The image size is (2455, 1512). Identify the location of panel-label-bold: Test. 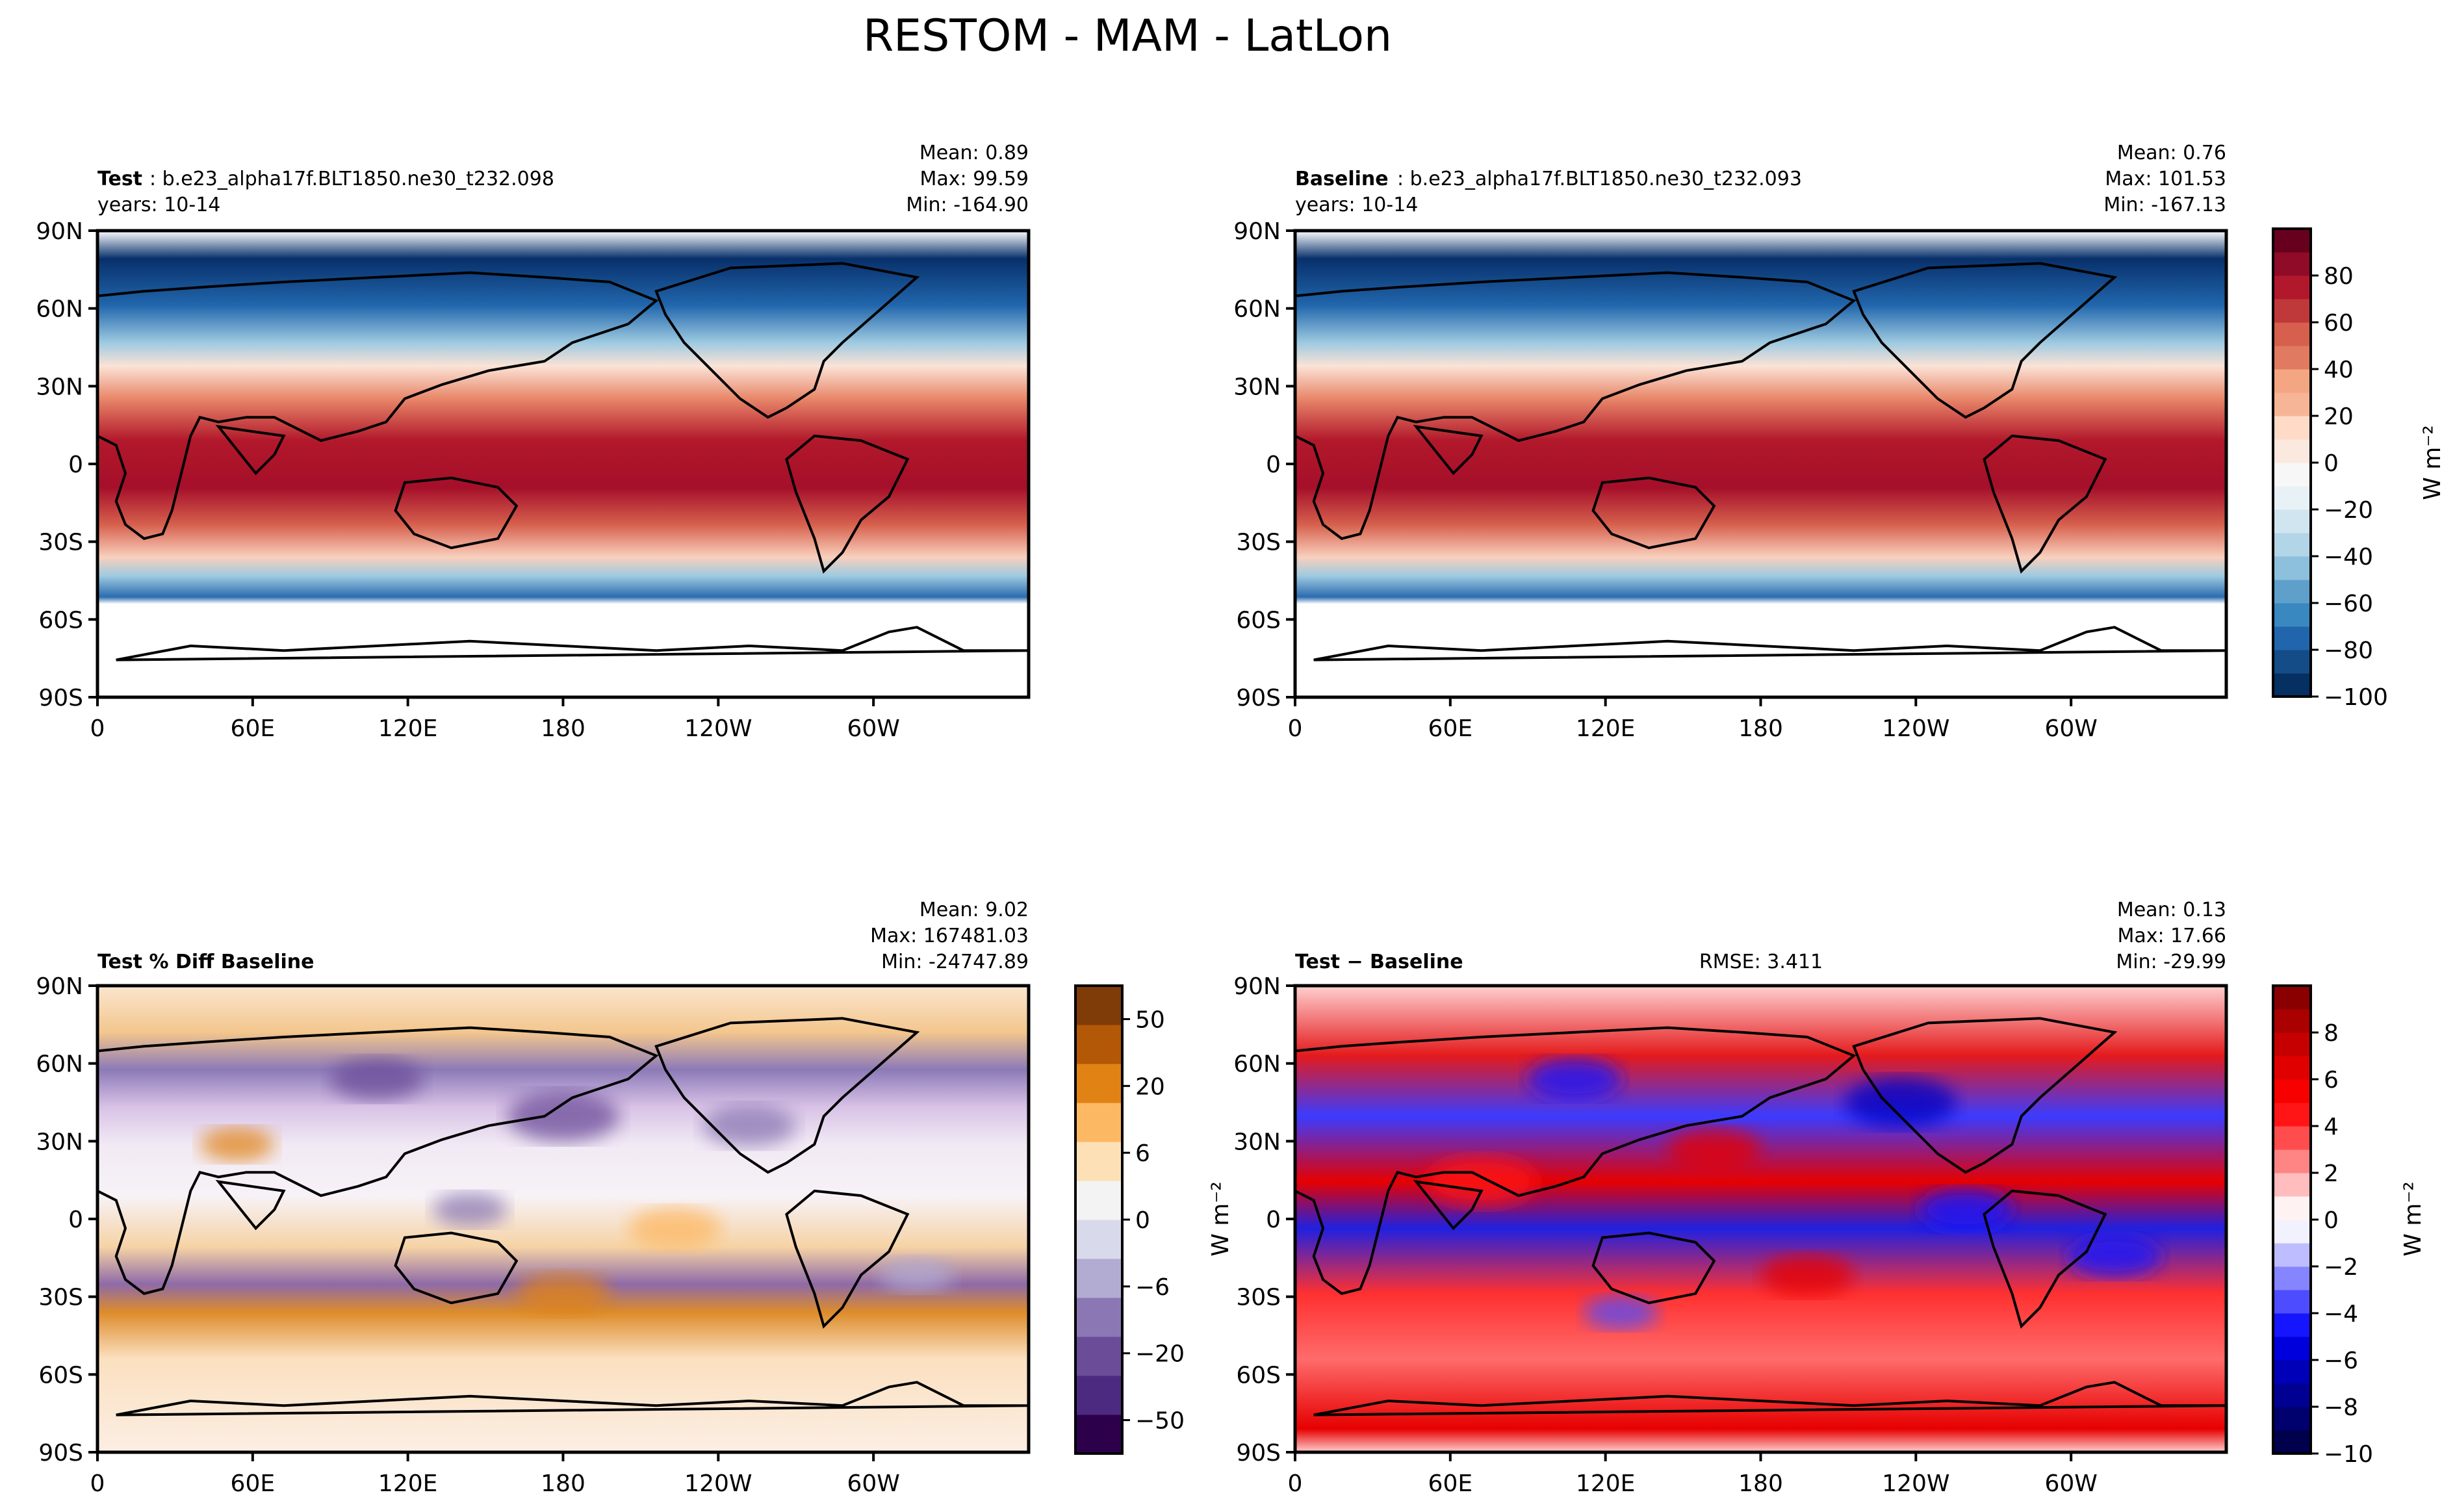
(120, 179).